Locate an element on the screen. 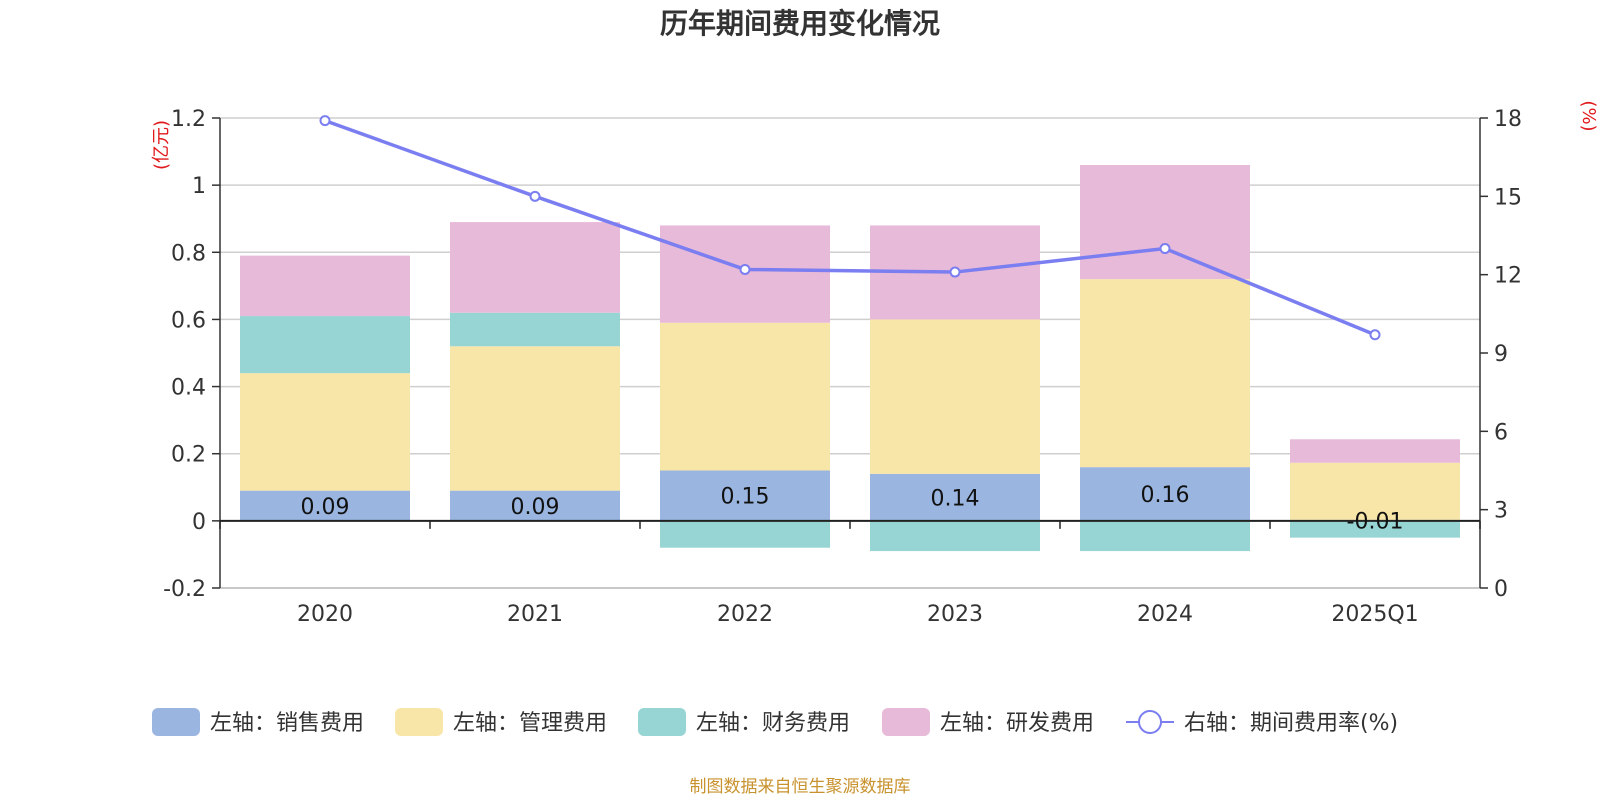  category-label: 2024 is located at coordinates (1165, 614).